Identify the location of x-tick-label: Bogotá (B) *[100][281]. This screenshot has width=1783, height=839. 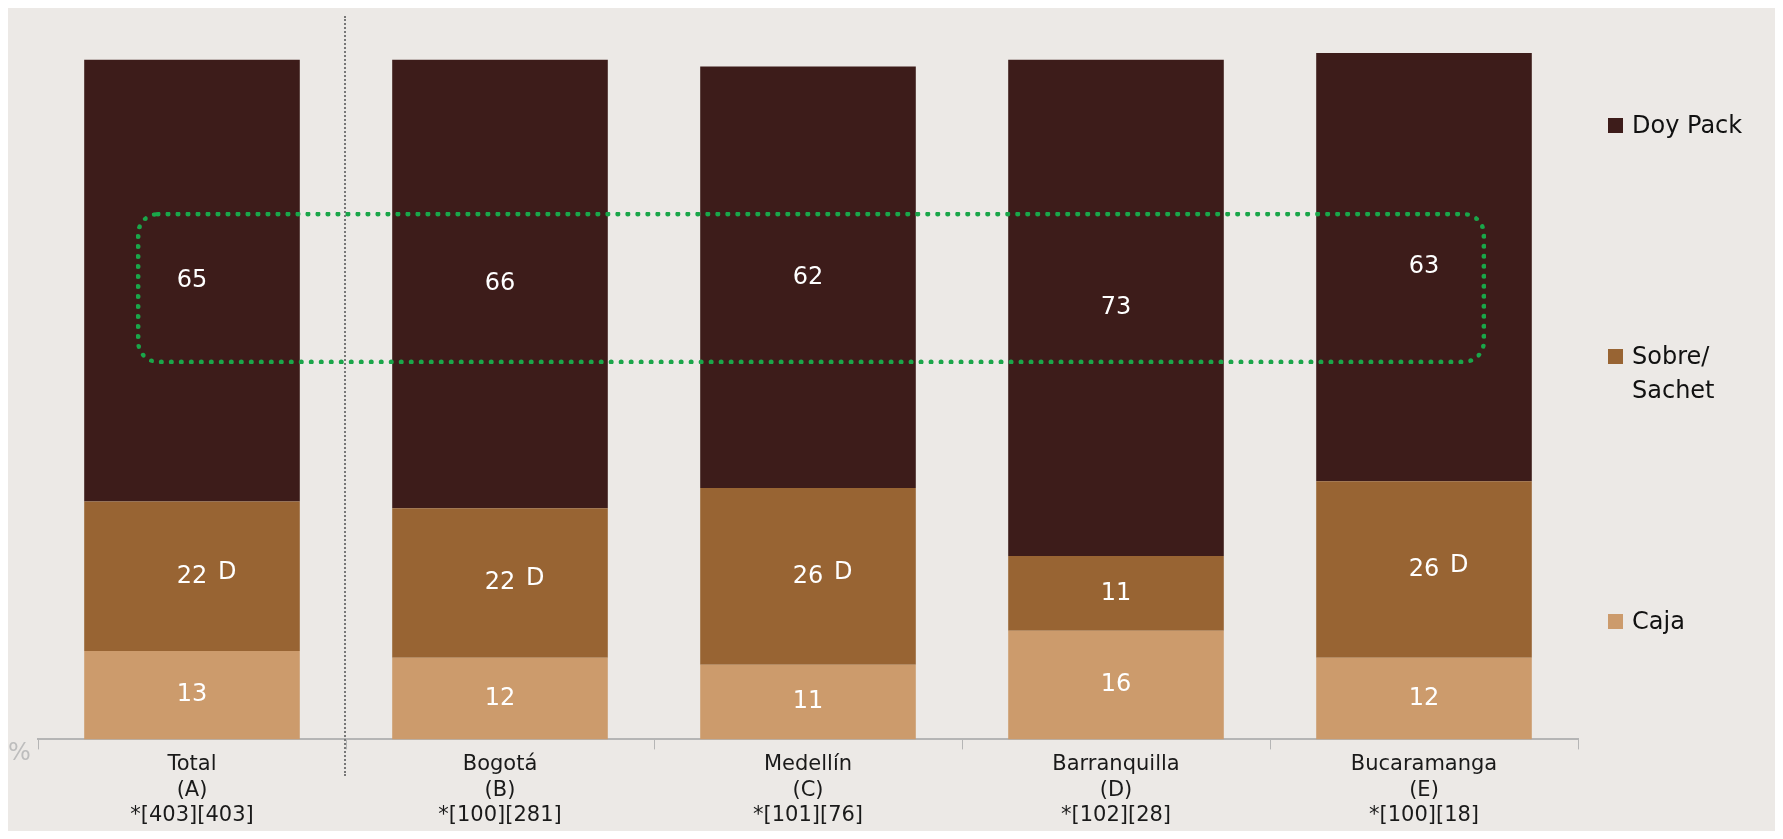
(500, 788).